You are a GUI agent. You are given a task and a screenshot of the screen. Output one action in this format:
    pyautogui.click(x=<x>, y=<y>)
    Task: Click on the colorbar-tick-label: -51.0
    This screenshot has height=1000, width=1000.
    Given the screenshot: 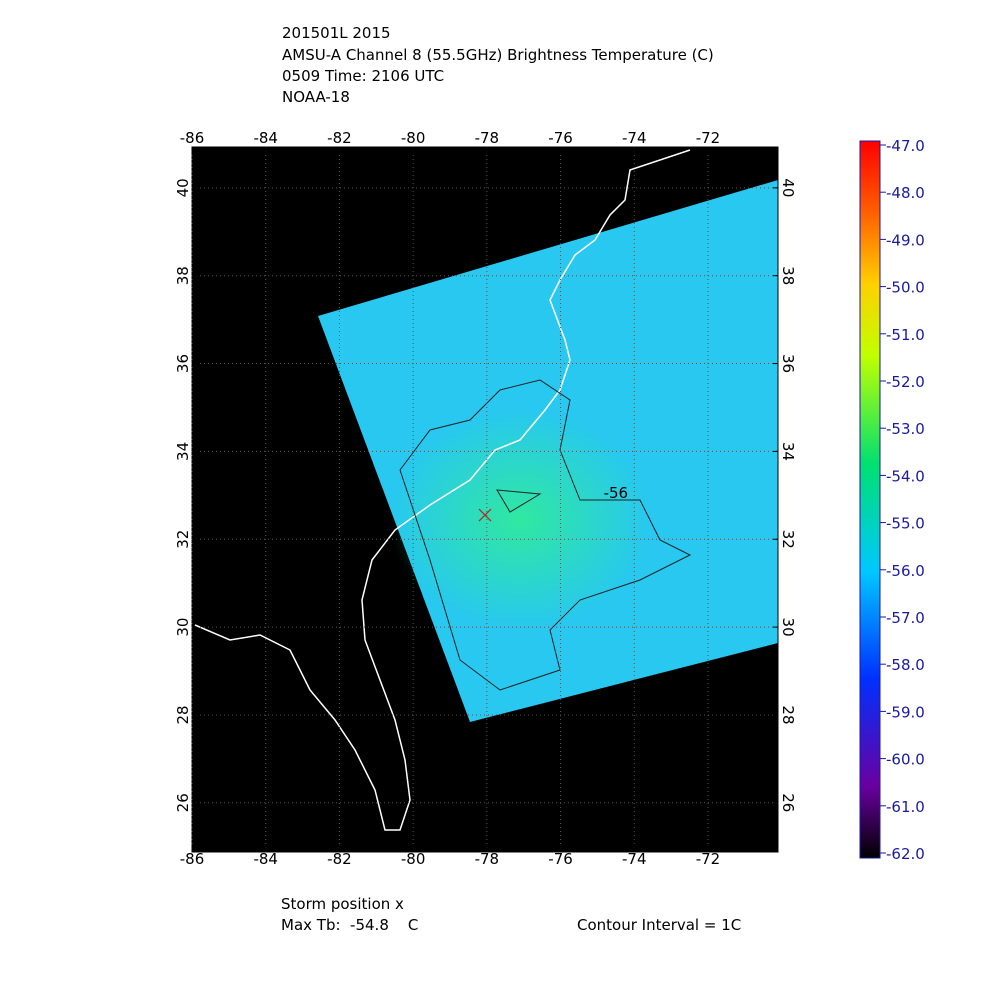 What is the action you would take?
    pyautogui.click(x=905, y=335)
    